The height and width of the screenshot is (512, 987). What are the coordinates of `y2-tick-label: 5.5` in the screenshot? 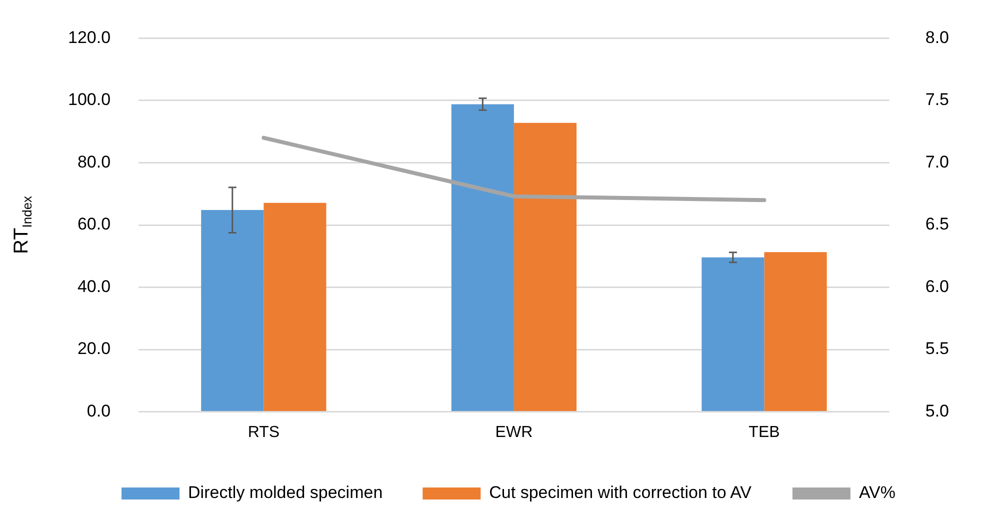 It's located at (937, 348).